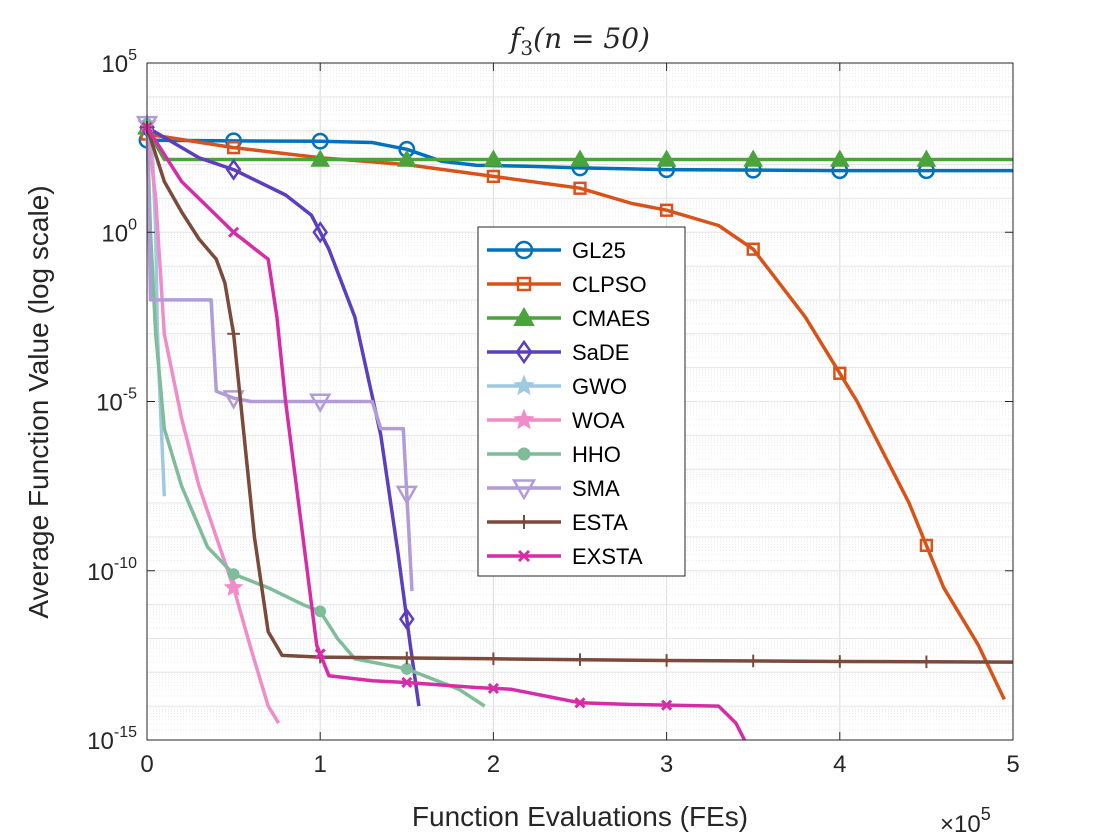  Describe the element at coordinates (596, 454) in the screenshot. I see `legend-label: HHO` at that location.